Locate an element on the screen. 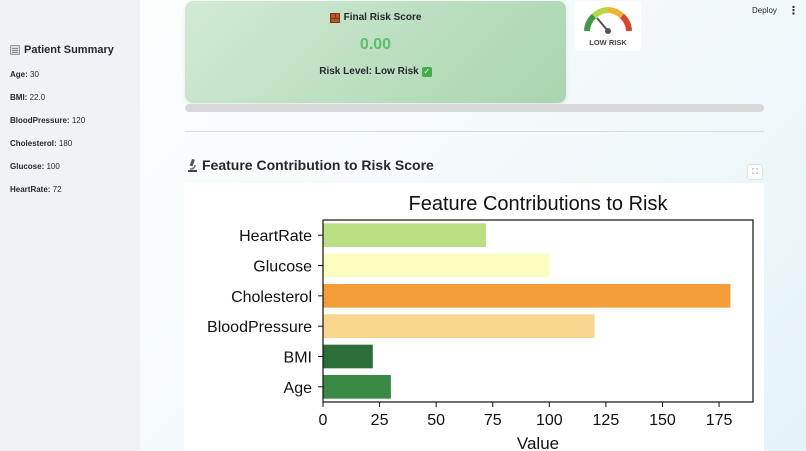 The image size is (806, 451). fullscreen-button: ⛶ is located at coordinates (755, 172).